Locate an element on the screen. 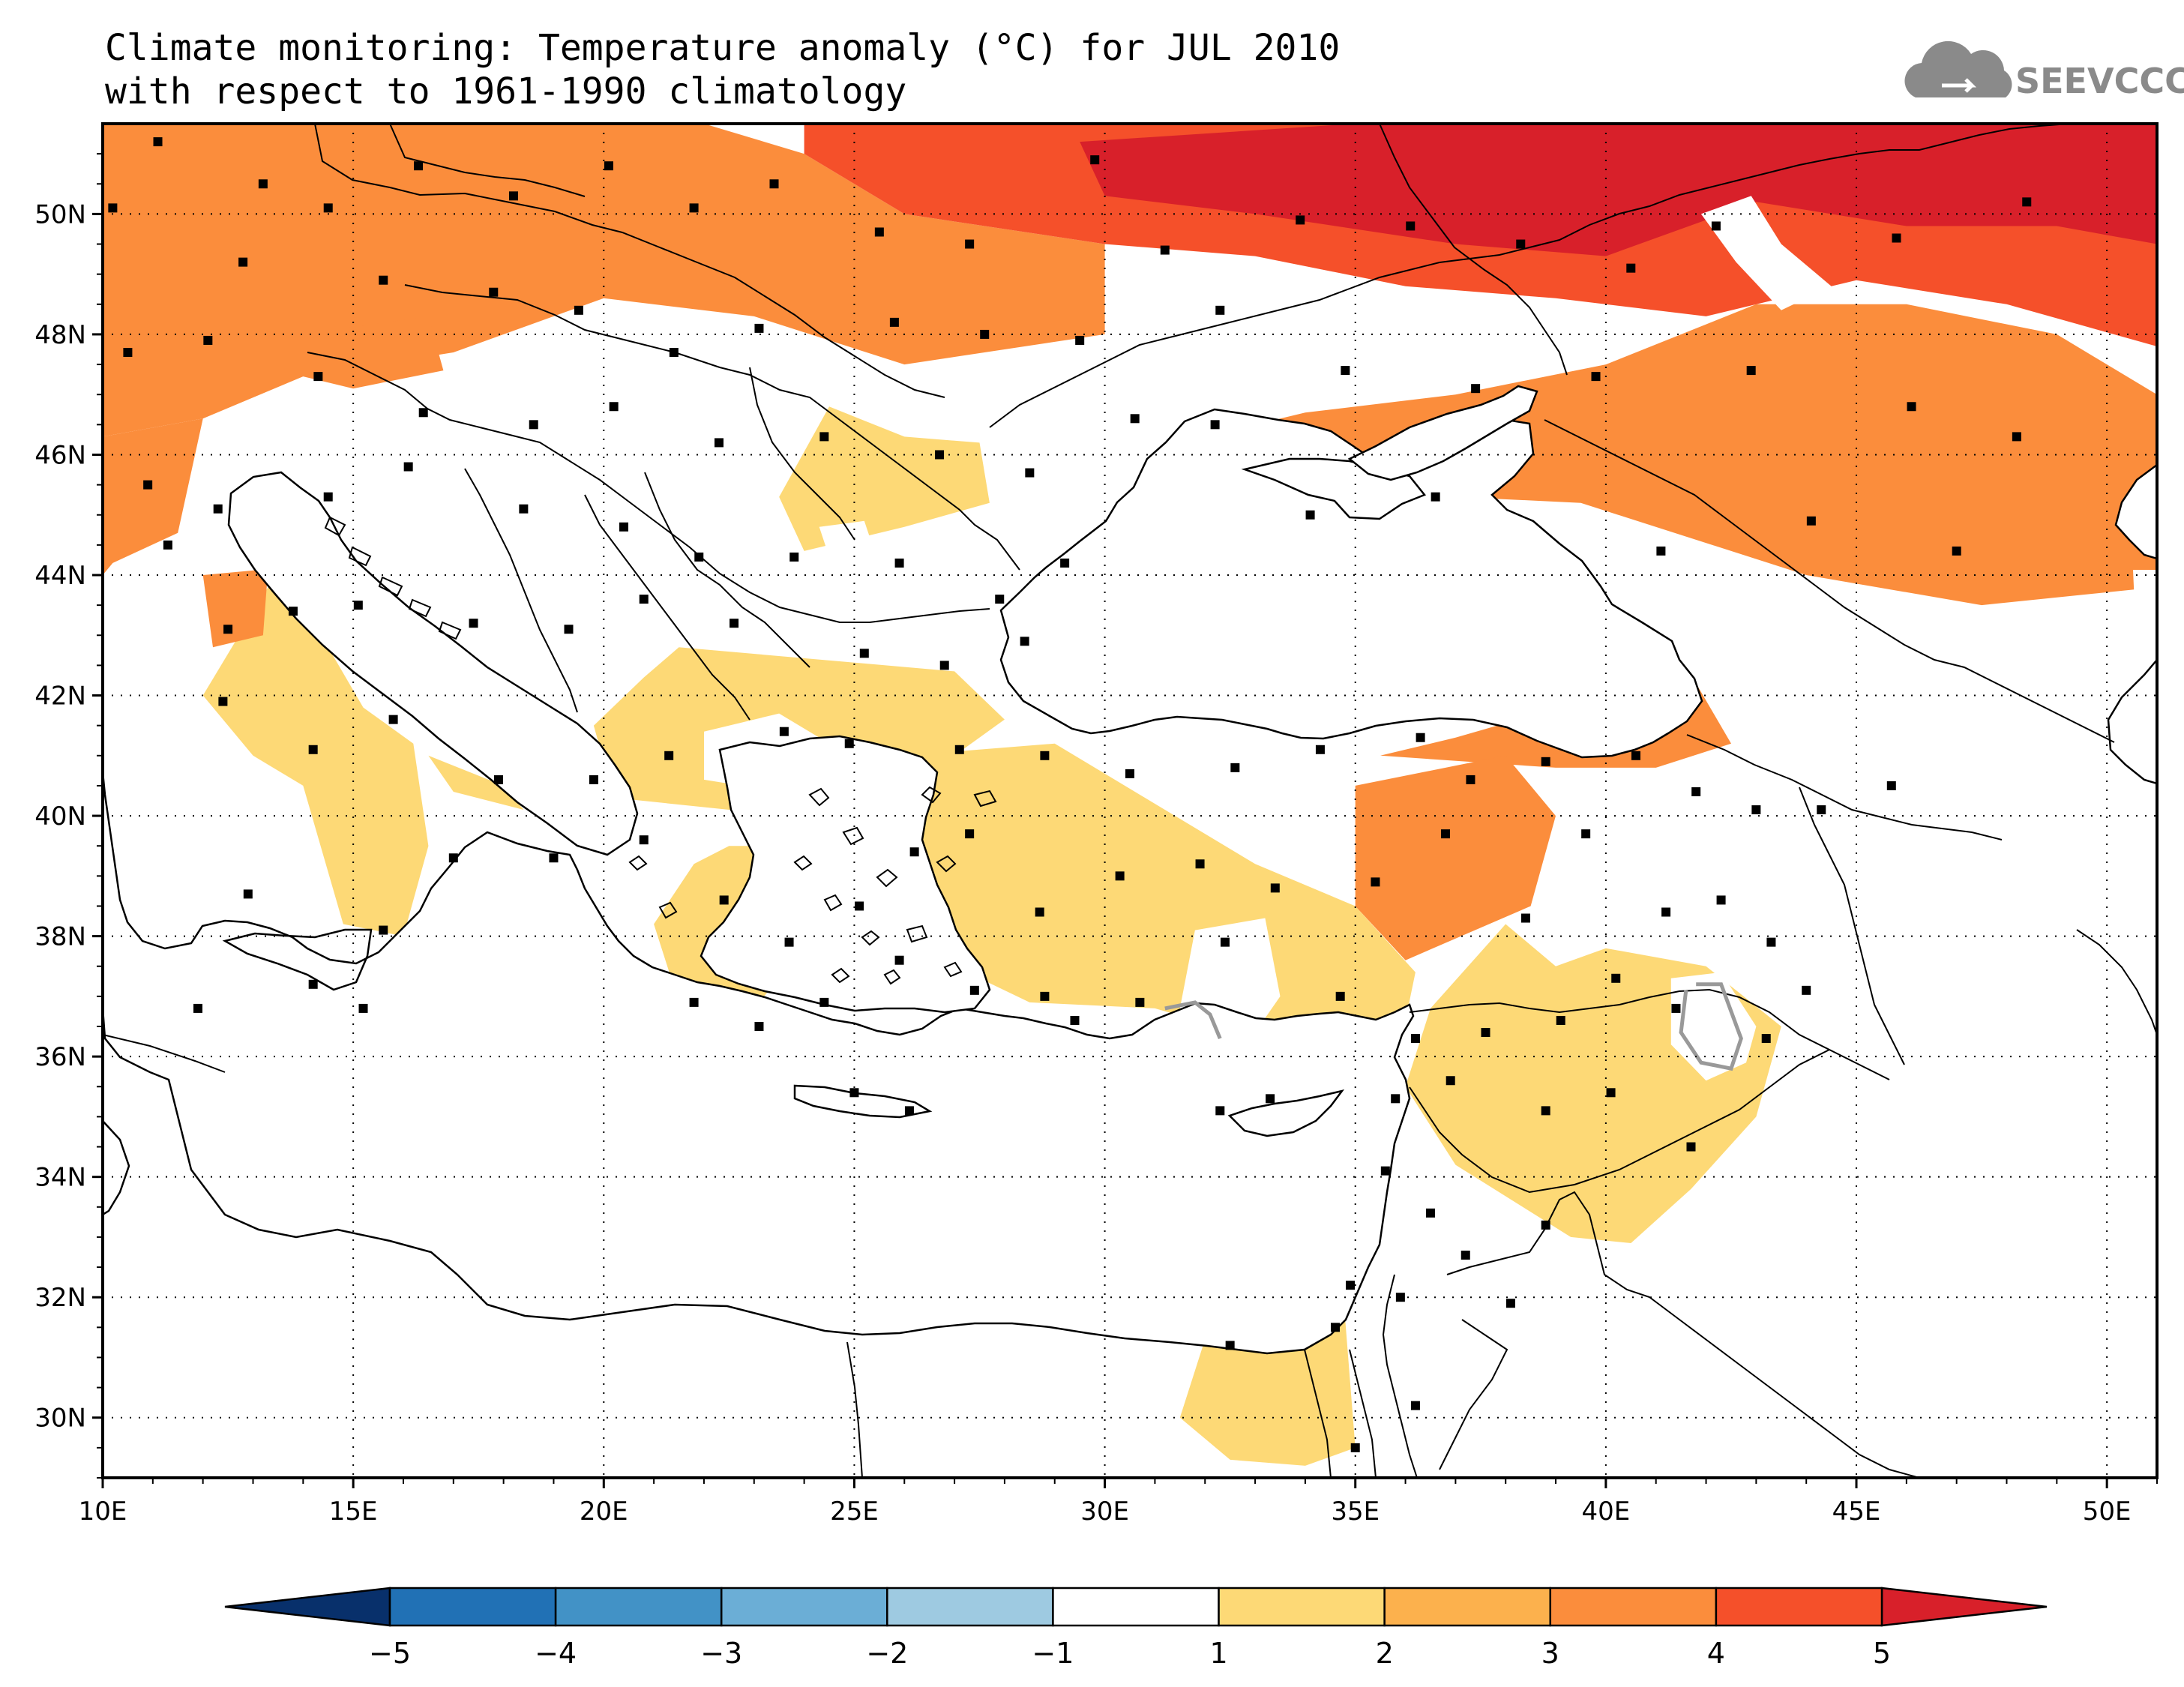 Image resolution: width=2184 pixels, height=1687 pixels. y-tick-label: 46N is located at coordinates (60, 455).